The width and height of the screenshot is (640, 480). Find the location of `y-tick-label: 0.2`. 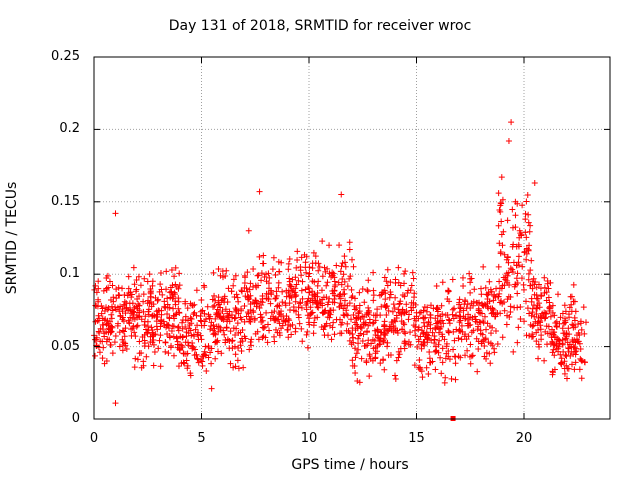

y-tick-label: 0.2 is located at coordinates (69, 129).